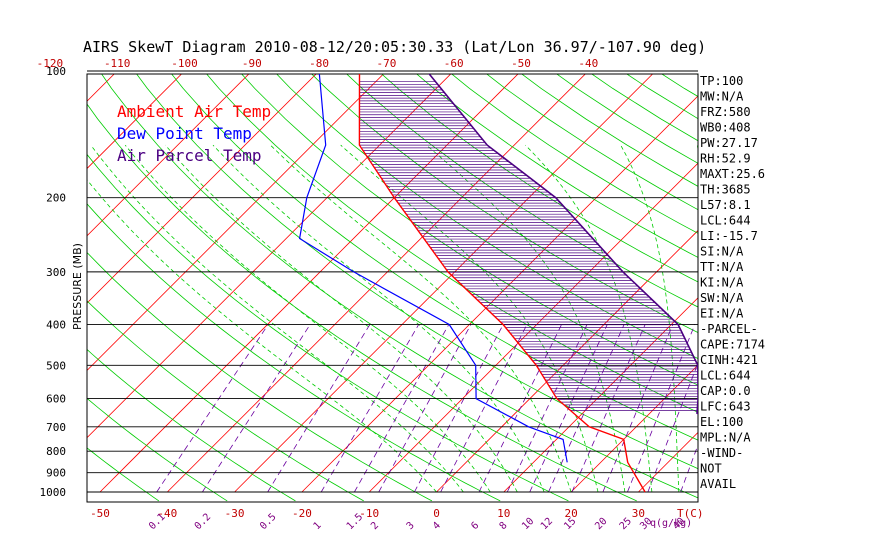 The height and width of the screenshot is (560, 870). What do you see at coordinates (475, 526) in the screenshot?
I see `mixing-ratio-tick-label: 6` at bounding box center [475, 526].